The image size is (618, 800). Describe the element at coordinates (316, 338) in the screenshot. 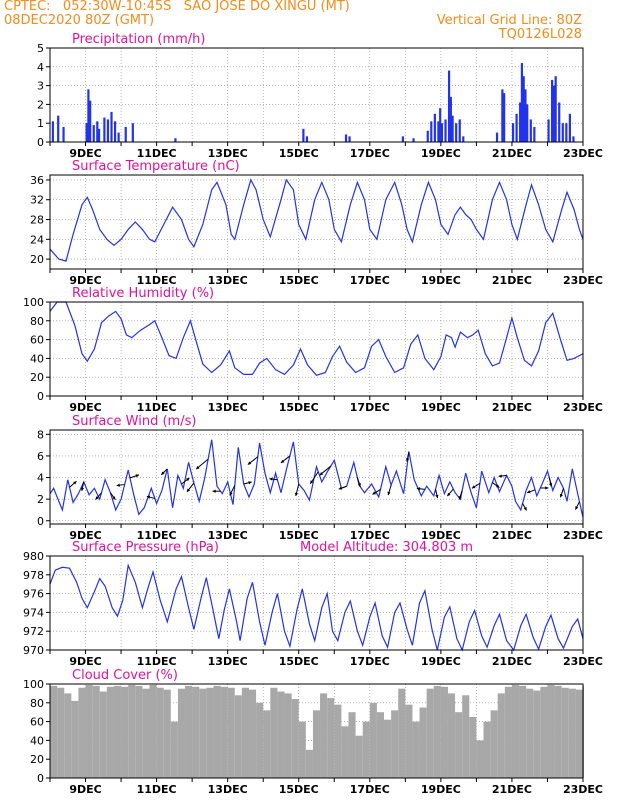

I see `humidity-series-line` at that location.